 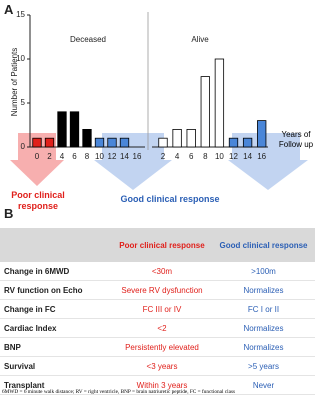 What do you see at coordinates (23, 102) in the screenshot?
I see `y-tick-label: 5` at bounding box center [23, 102].